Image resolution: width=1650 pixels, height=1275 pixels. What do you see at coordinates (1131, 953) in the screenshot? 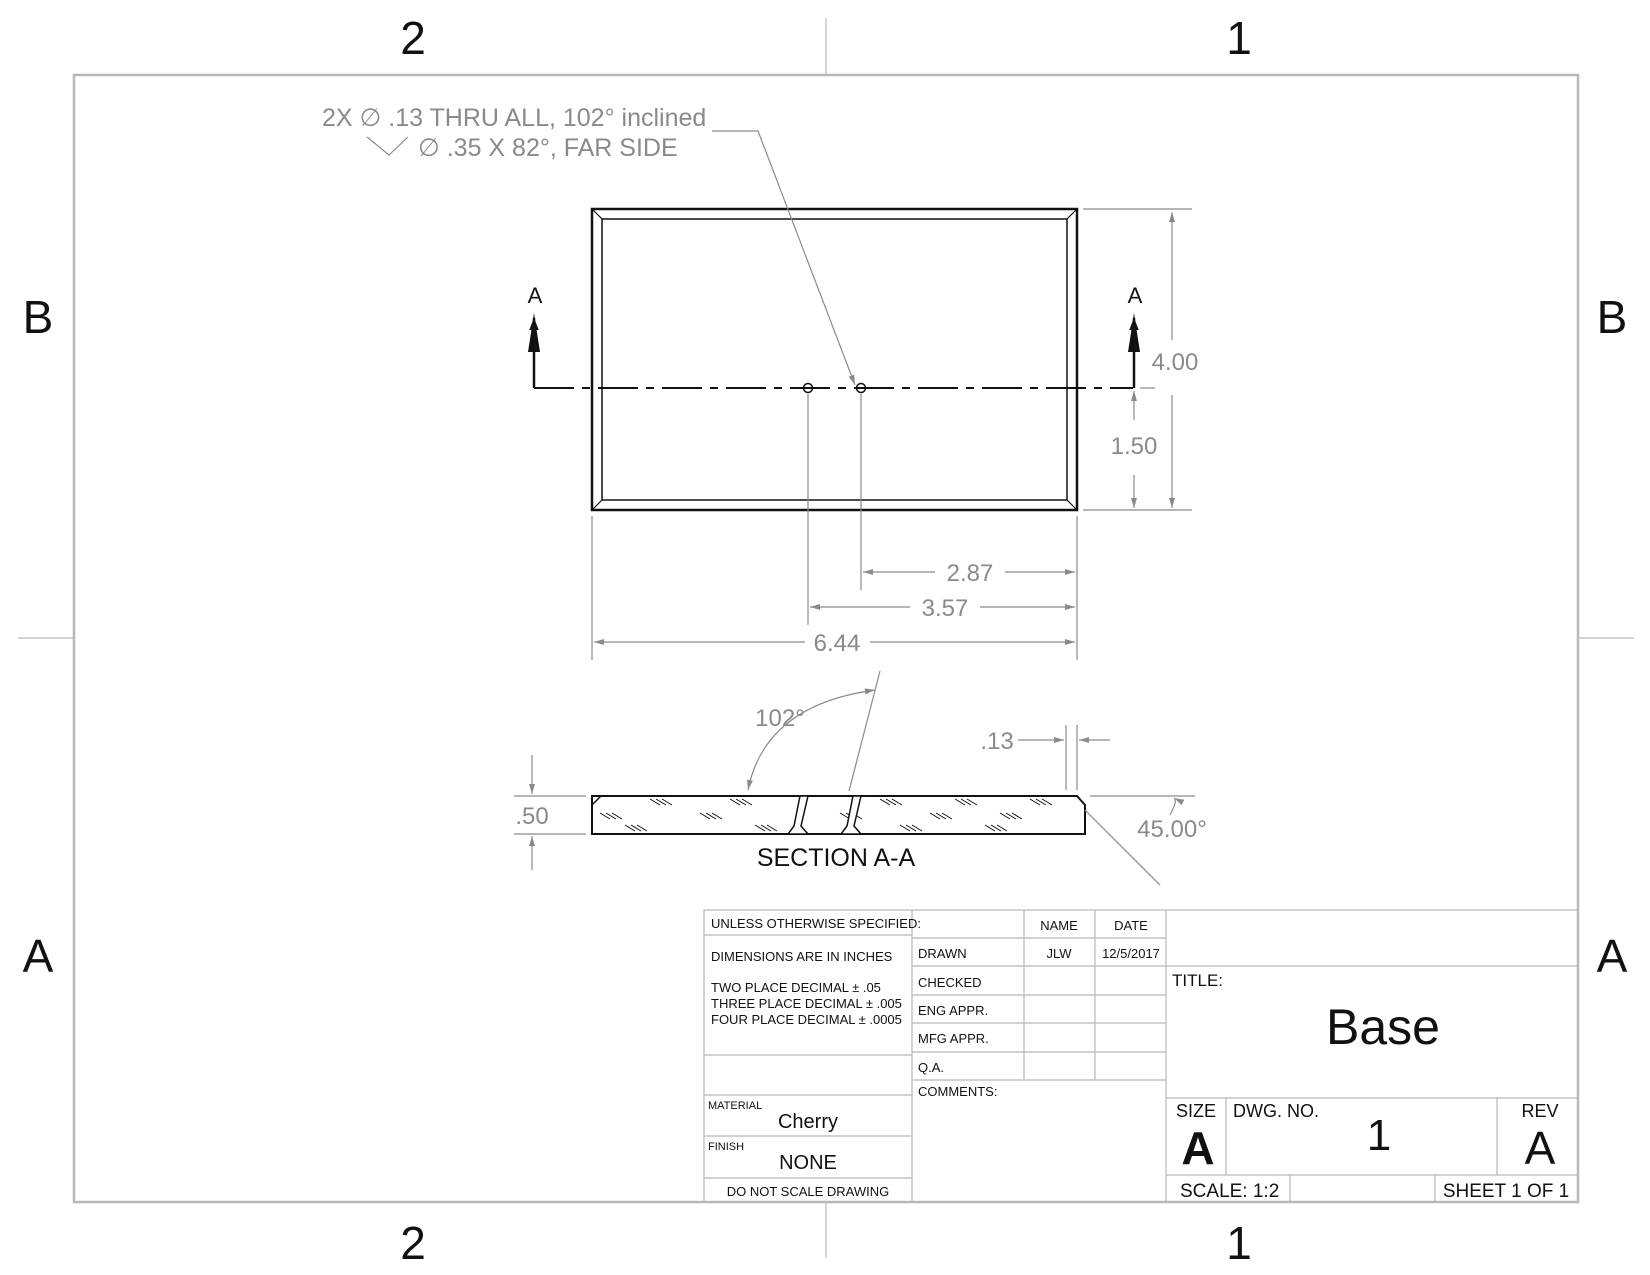
I see `tb-drawn-date: 12/5/2017` at bounding box center [1131, 953].